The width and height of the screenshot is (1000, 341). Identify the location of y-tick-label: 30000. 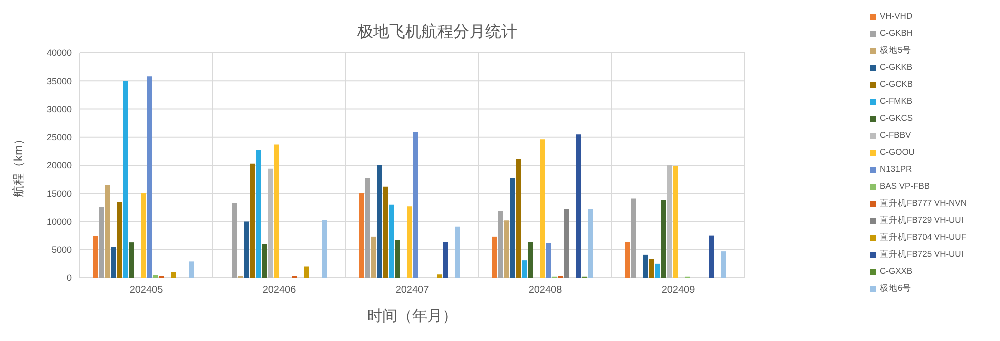
(59, 109).